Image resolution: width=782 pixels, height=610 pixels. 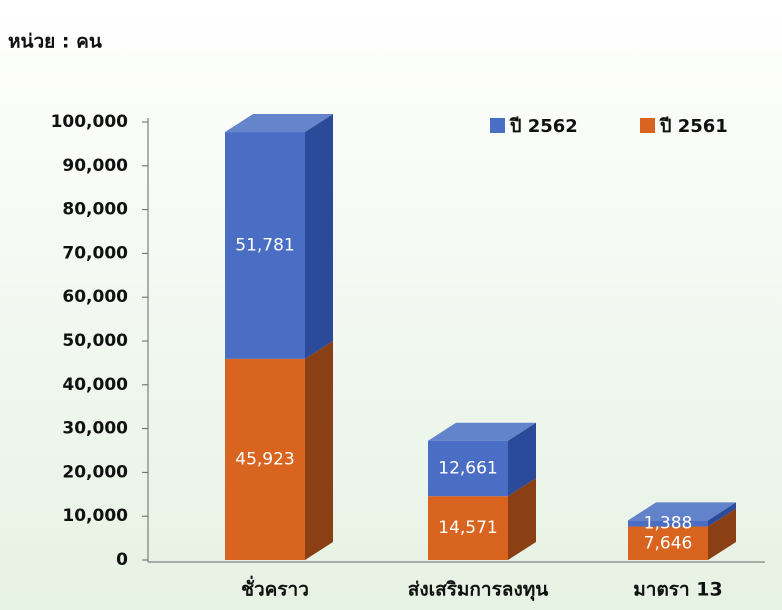 What do you see at coordinates (95, 429) in the screenshot?
I see `y-tick-label: 30,000` at bounding box center [95, 429].